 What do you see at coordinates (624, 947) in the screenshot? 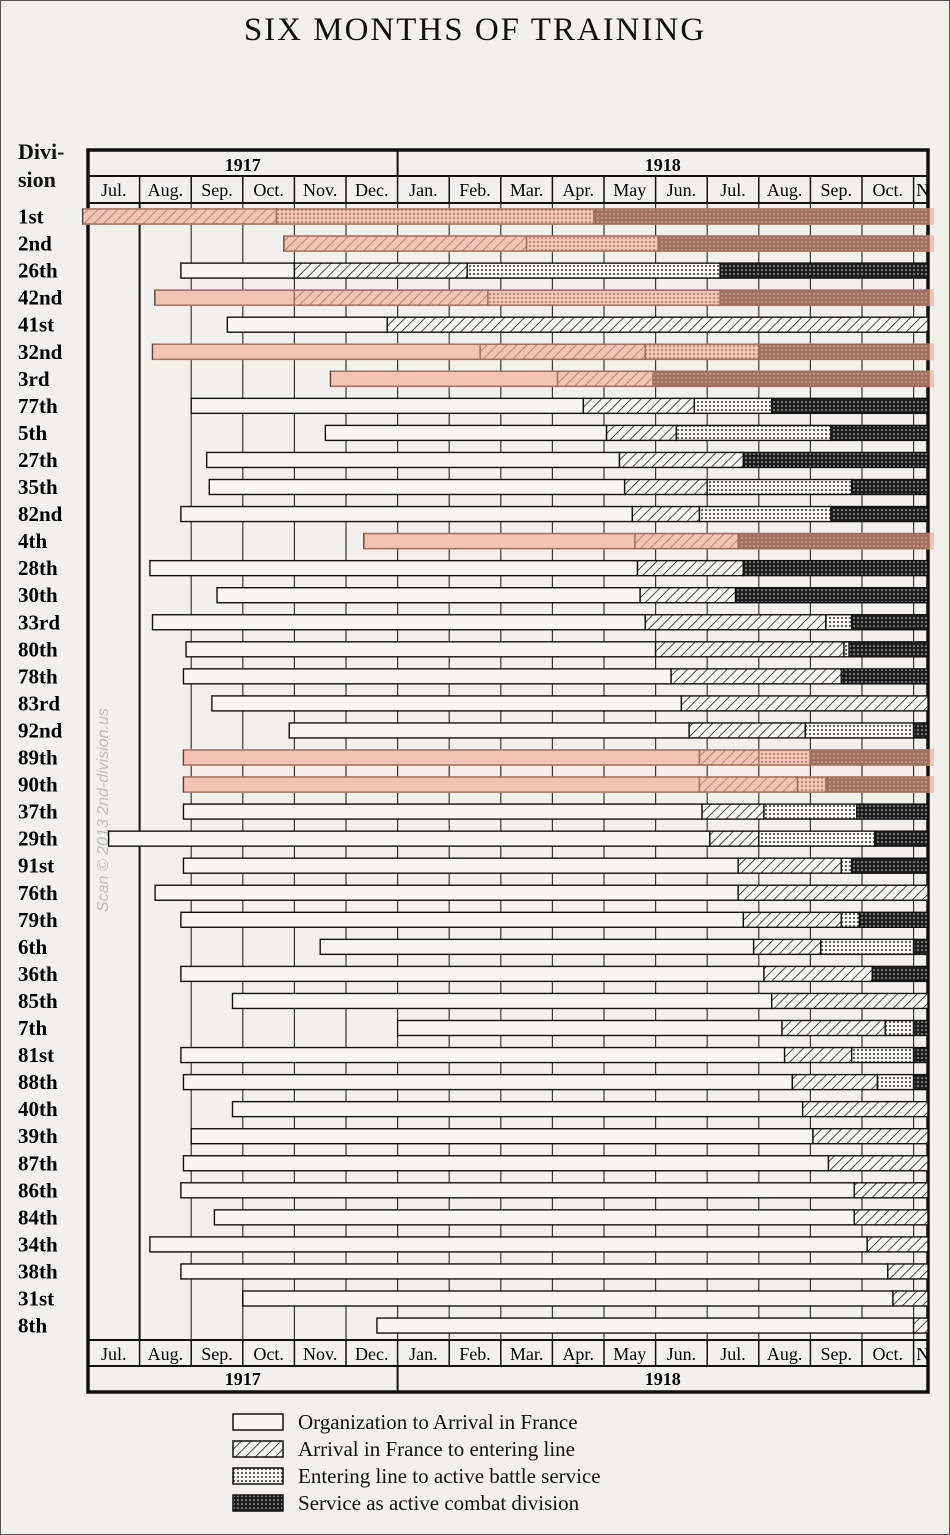
I see `division-bar-6th` at bounding box center [624, 947].